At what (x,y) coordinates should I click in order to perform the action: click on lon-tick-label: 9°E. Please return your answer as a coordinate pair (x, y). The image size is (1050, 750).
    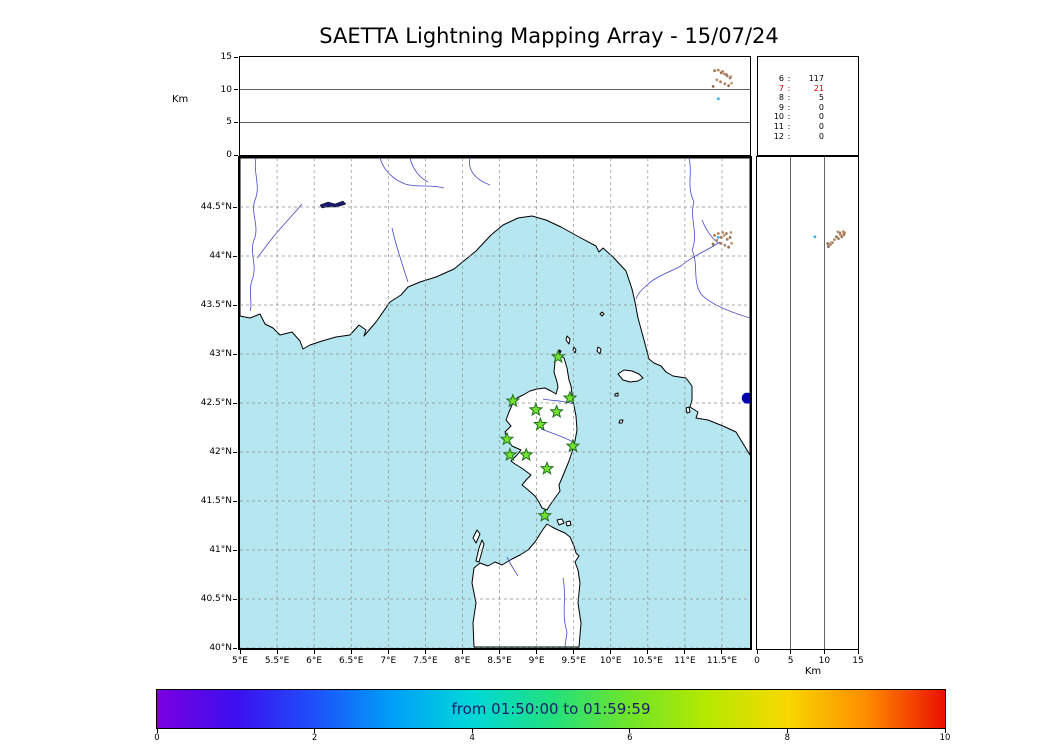
    Looking at the image, I should click on (536, 661).